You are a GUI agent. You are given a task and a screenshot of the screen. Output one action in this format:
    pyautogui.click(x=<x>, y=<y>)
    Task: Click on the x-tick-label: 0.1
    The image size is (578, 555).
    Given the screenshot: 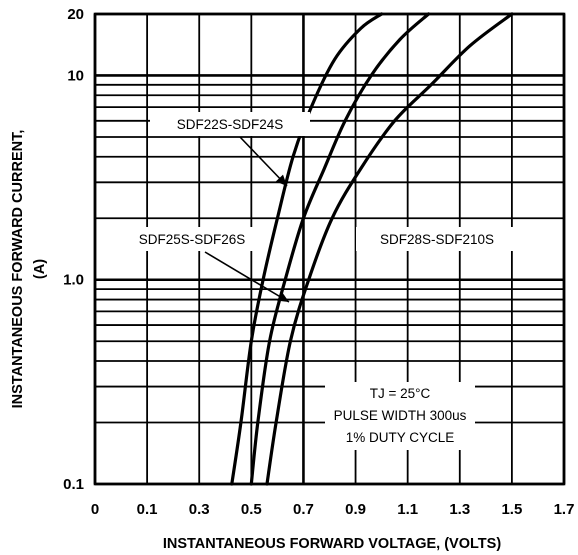 What is the action you would take?
    pyautogui.click(x=147, y=509)
    